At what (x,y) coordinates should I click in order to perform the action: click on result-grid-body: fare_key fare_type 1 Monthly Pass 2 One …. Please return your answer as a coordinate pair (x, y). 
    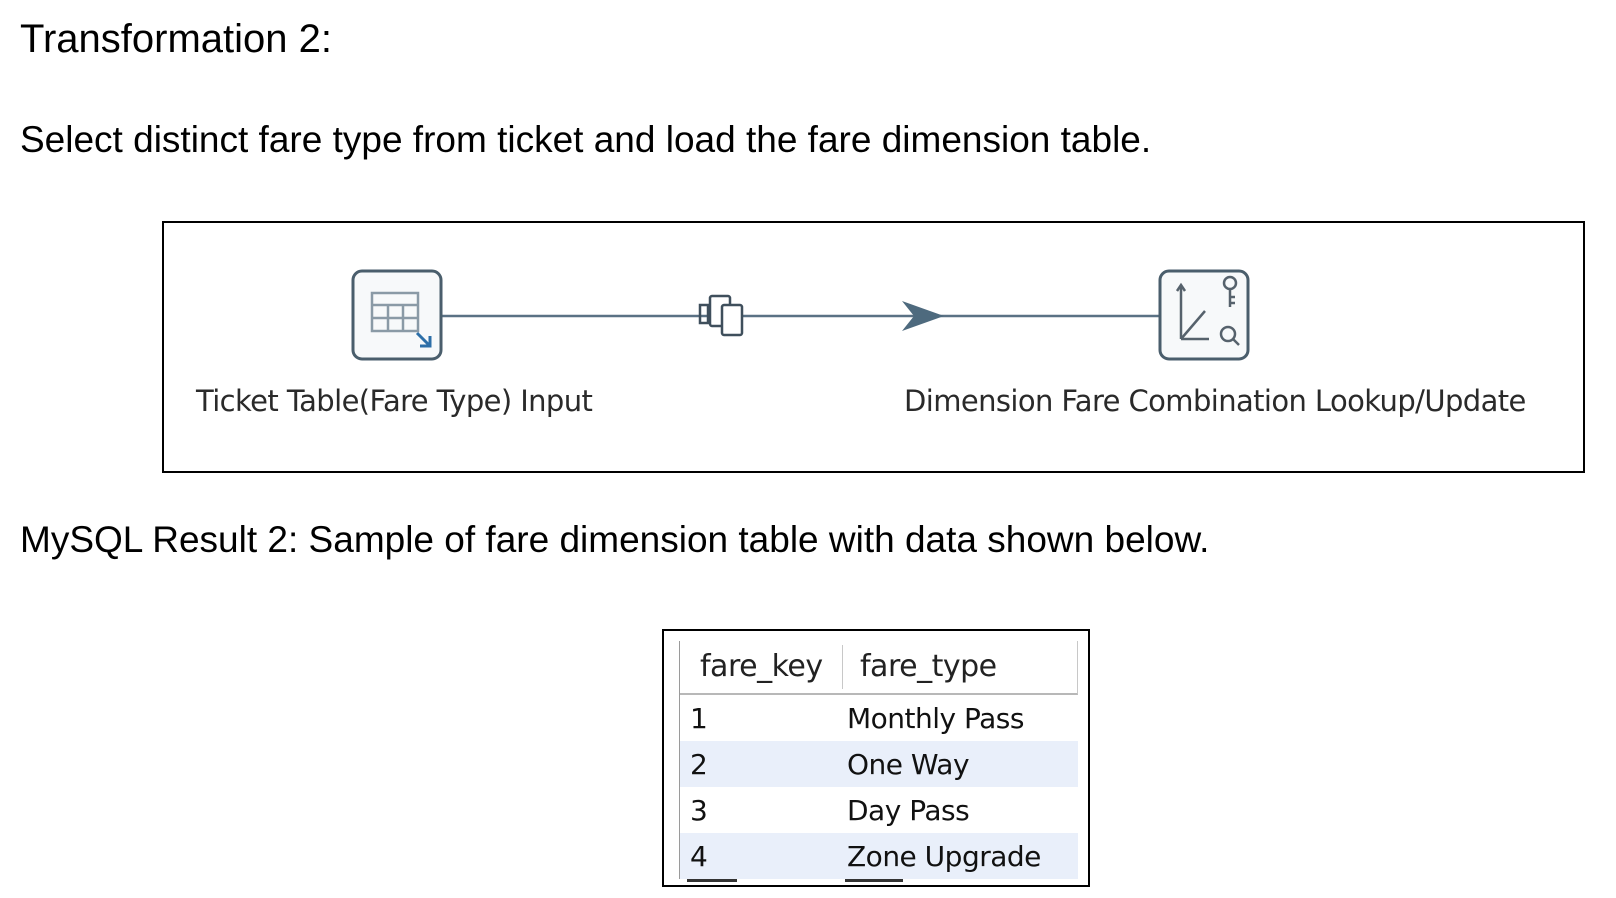
    Looking at the image, I should click on (878, 760).